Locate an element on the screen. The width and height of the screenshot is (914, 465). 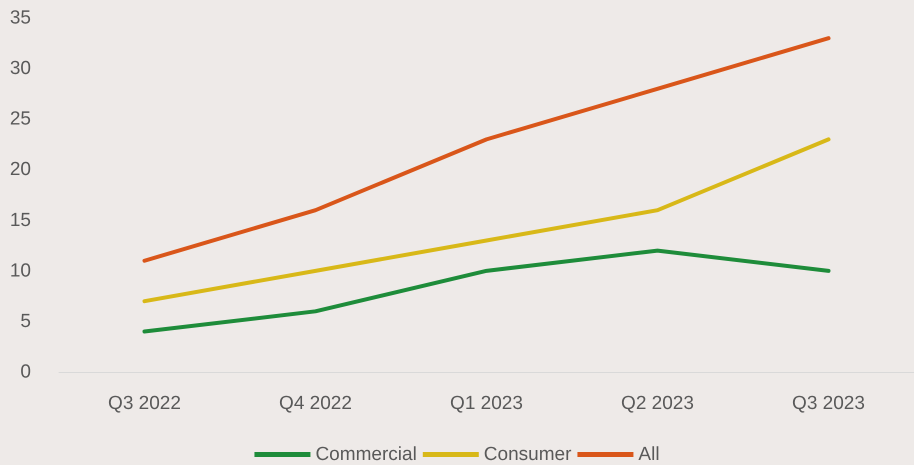
y-tick-label: 5 is located at coordinates (25, 321).